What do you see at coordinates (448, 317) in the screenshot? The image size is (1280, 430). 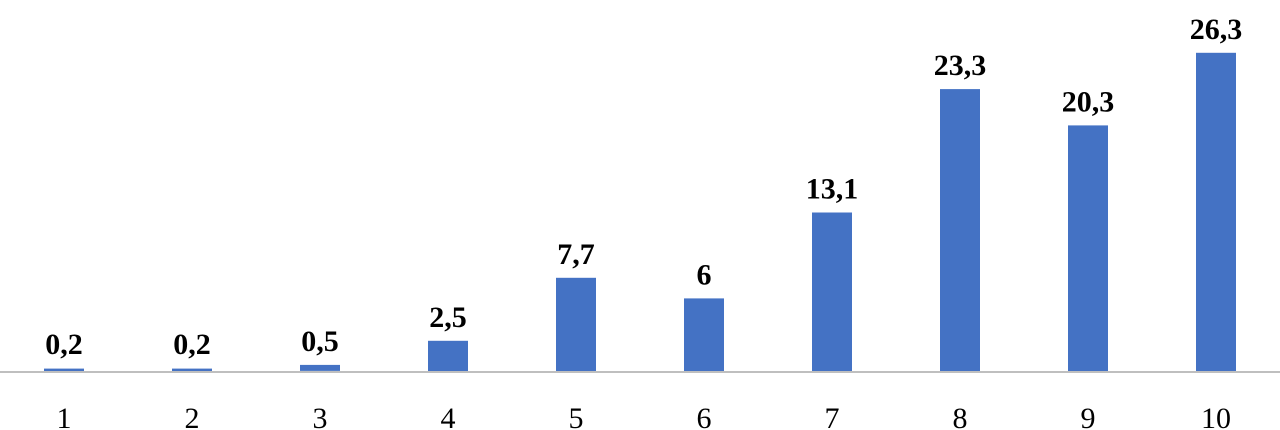 I see `data-label-4: 2,5` at bounding box center [448, 317].